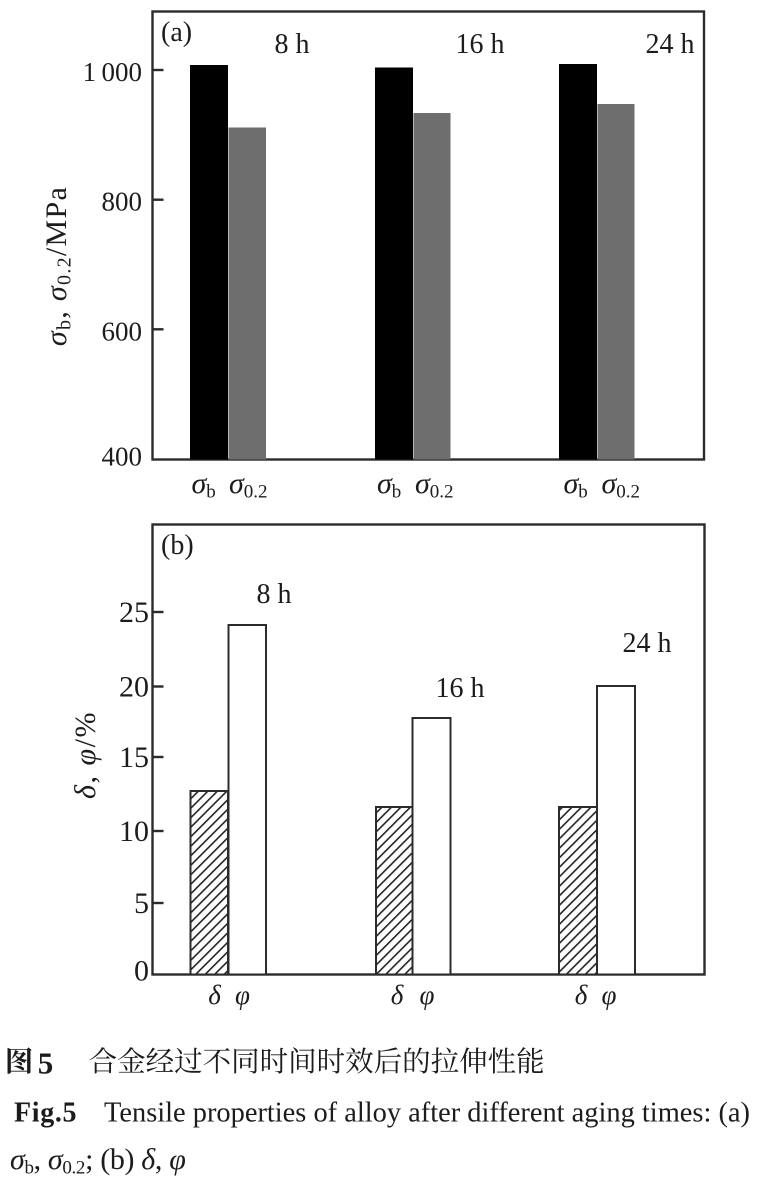 The height and width of the screenshot is (1186, 763). Describe the element at coordinates (177, 545) in the screenshot. I see `svg-text: (b)` at that location.